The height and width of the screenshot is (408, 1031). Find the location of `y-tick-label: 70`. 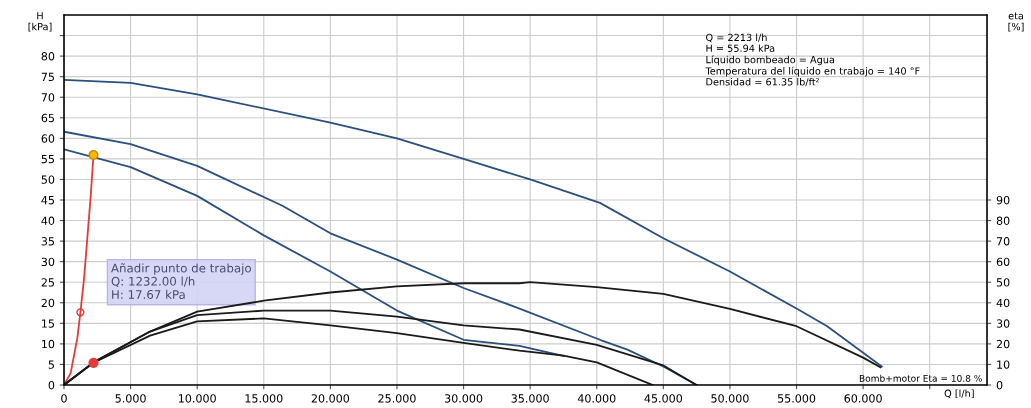

y-tick-label: 70 is located at coordinates (48, 97).